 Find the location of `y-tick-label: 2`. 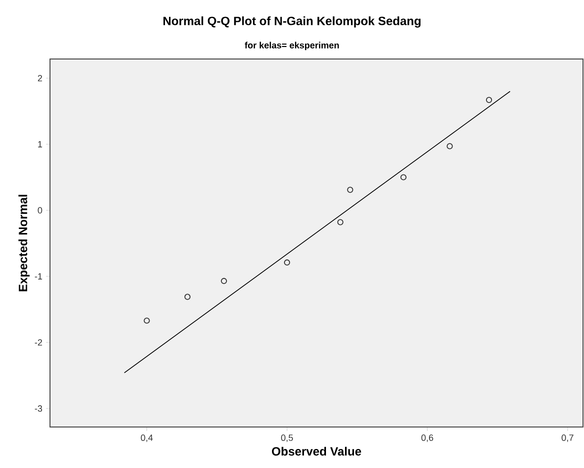

y-tick-label: 2 is located at coordinates (40, 78).